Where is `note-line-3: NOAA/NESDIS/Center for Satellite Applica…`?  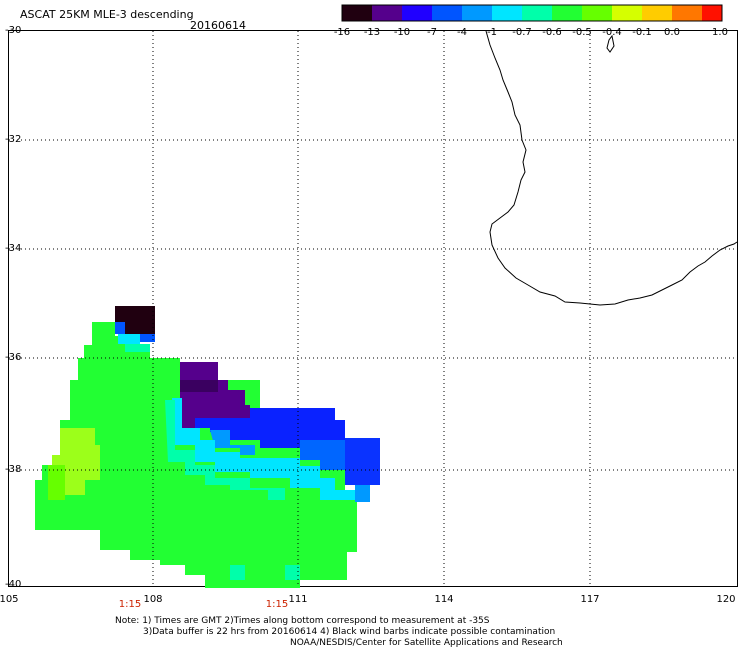 note-line-3: NOAA/NESDIS/Center for Satellite Applica… is located at coordinates (426, 643).